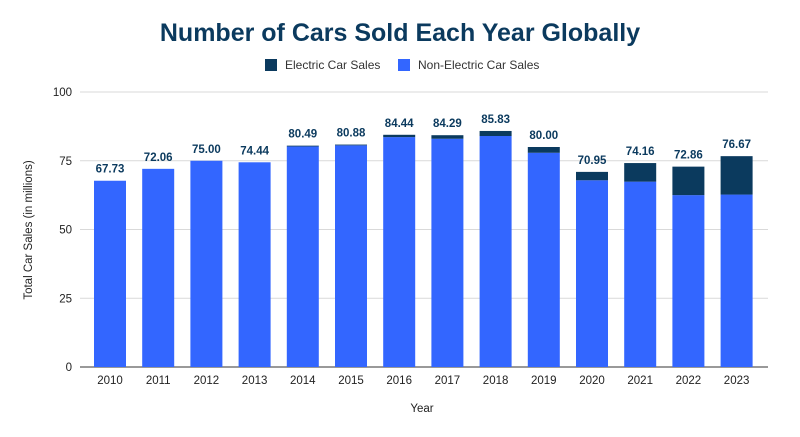  I want to click on bar-non-electric-2018, so click(495, 251).